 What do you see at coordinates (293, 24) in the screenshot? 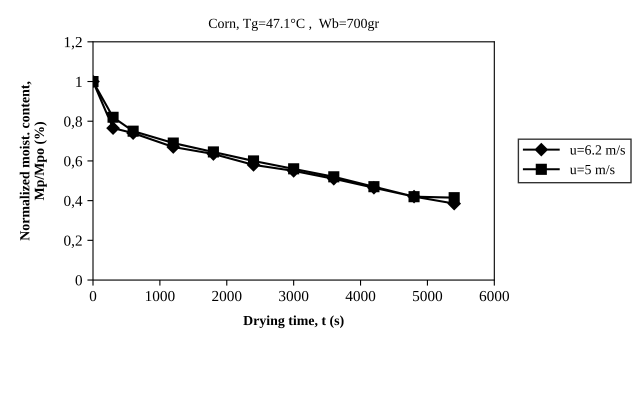
I see `chart-title: Corn, Tg=47.1°C , Wb=700gr` at bounding box center [293, 24].